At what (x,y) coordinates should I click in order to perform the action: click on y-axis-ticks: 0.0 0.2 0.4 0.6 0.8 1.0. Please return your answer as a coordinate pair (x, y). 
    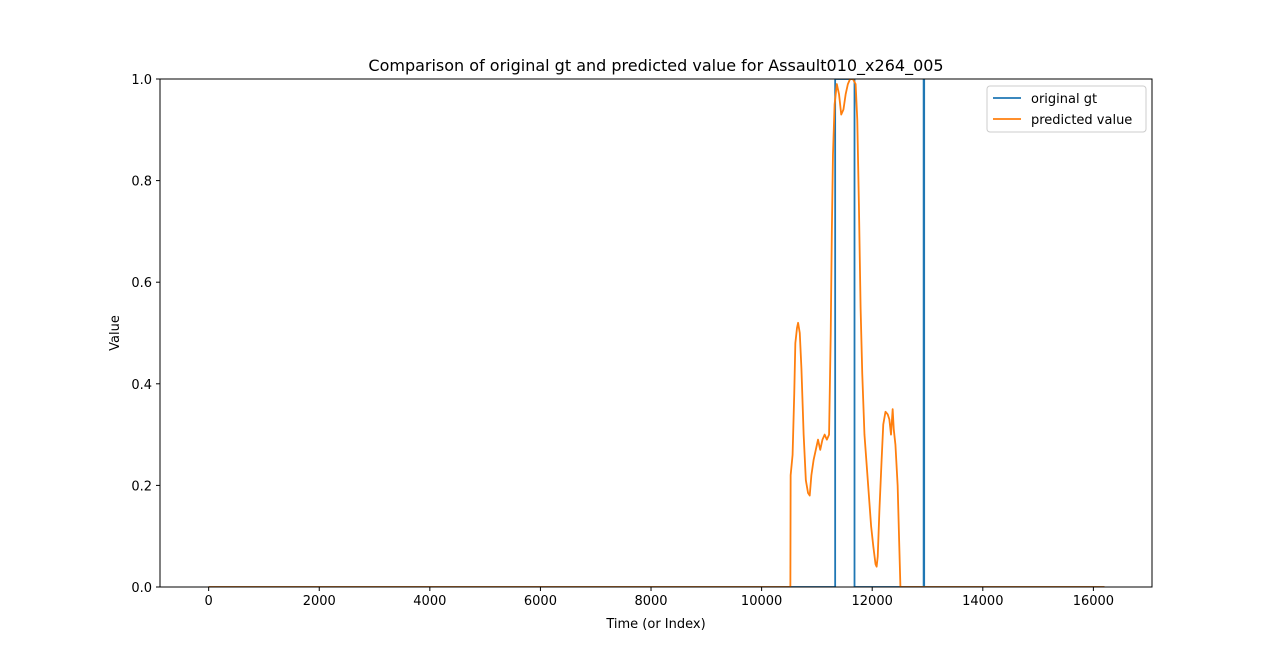
    Looking at the image, I should click on (145, 334).